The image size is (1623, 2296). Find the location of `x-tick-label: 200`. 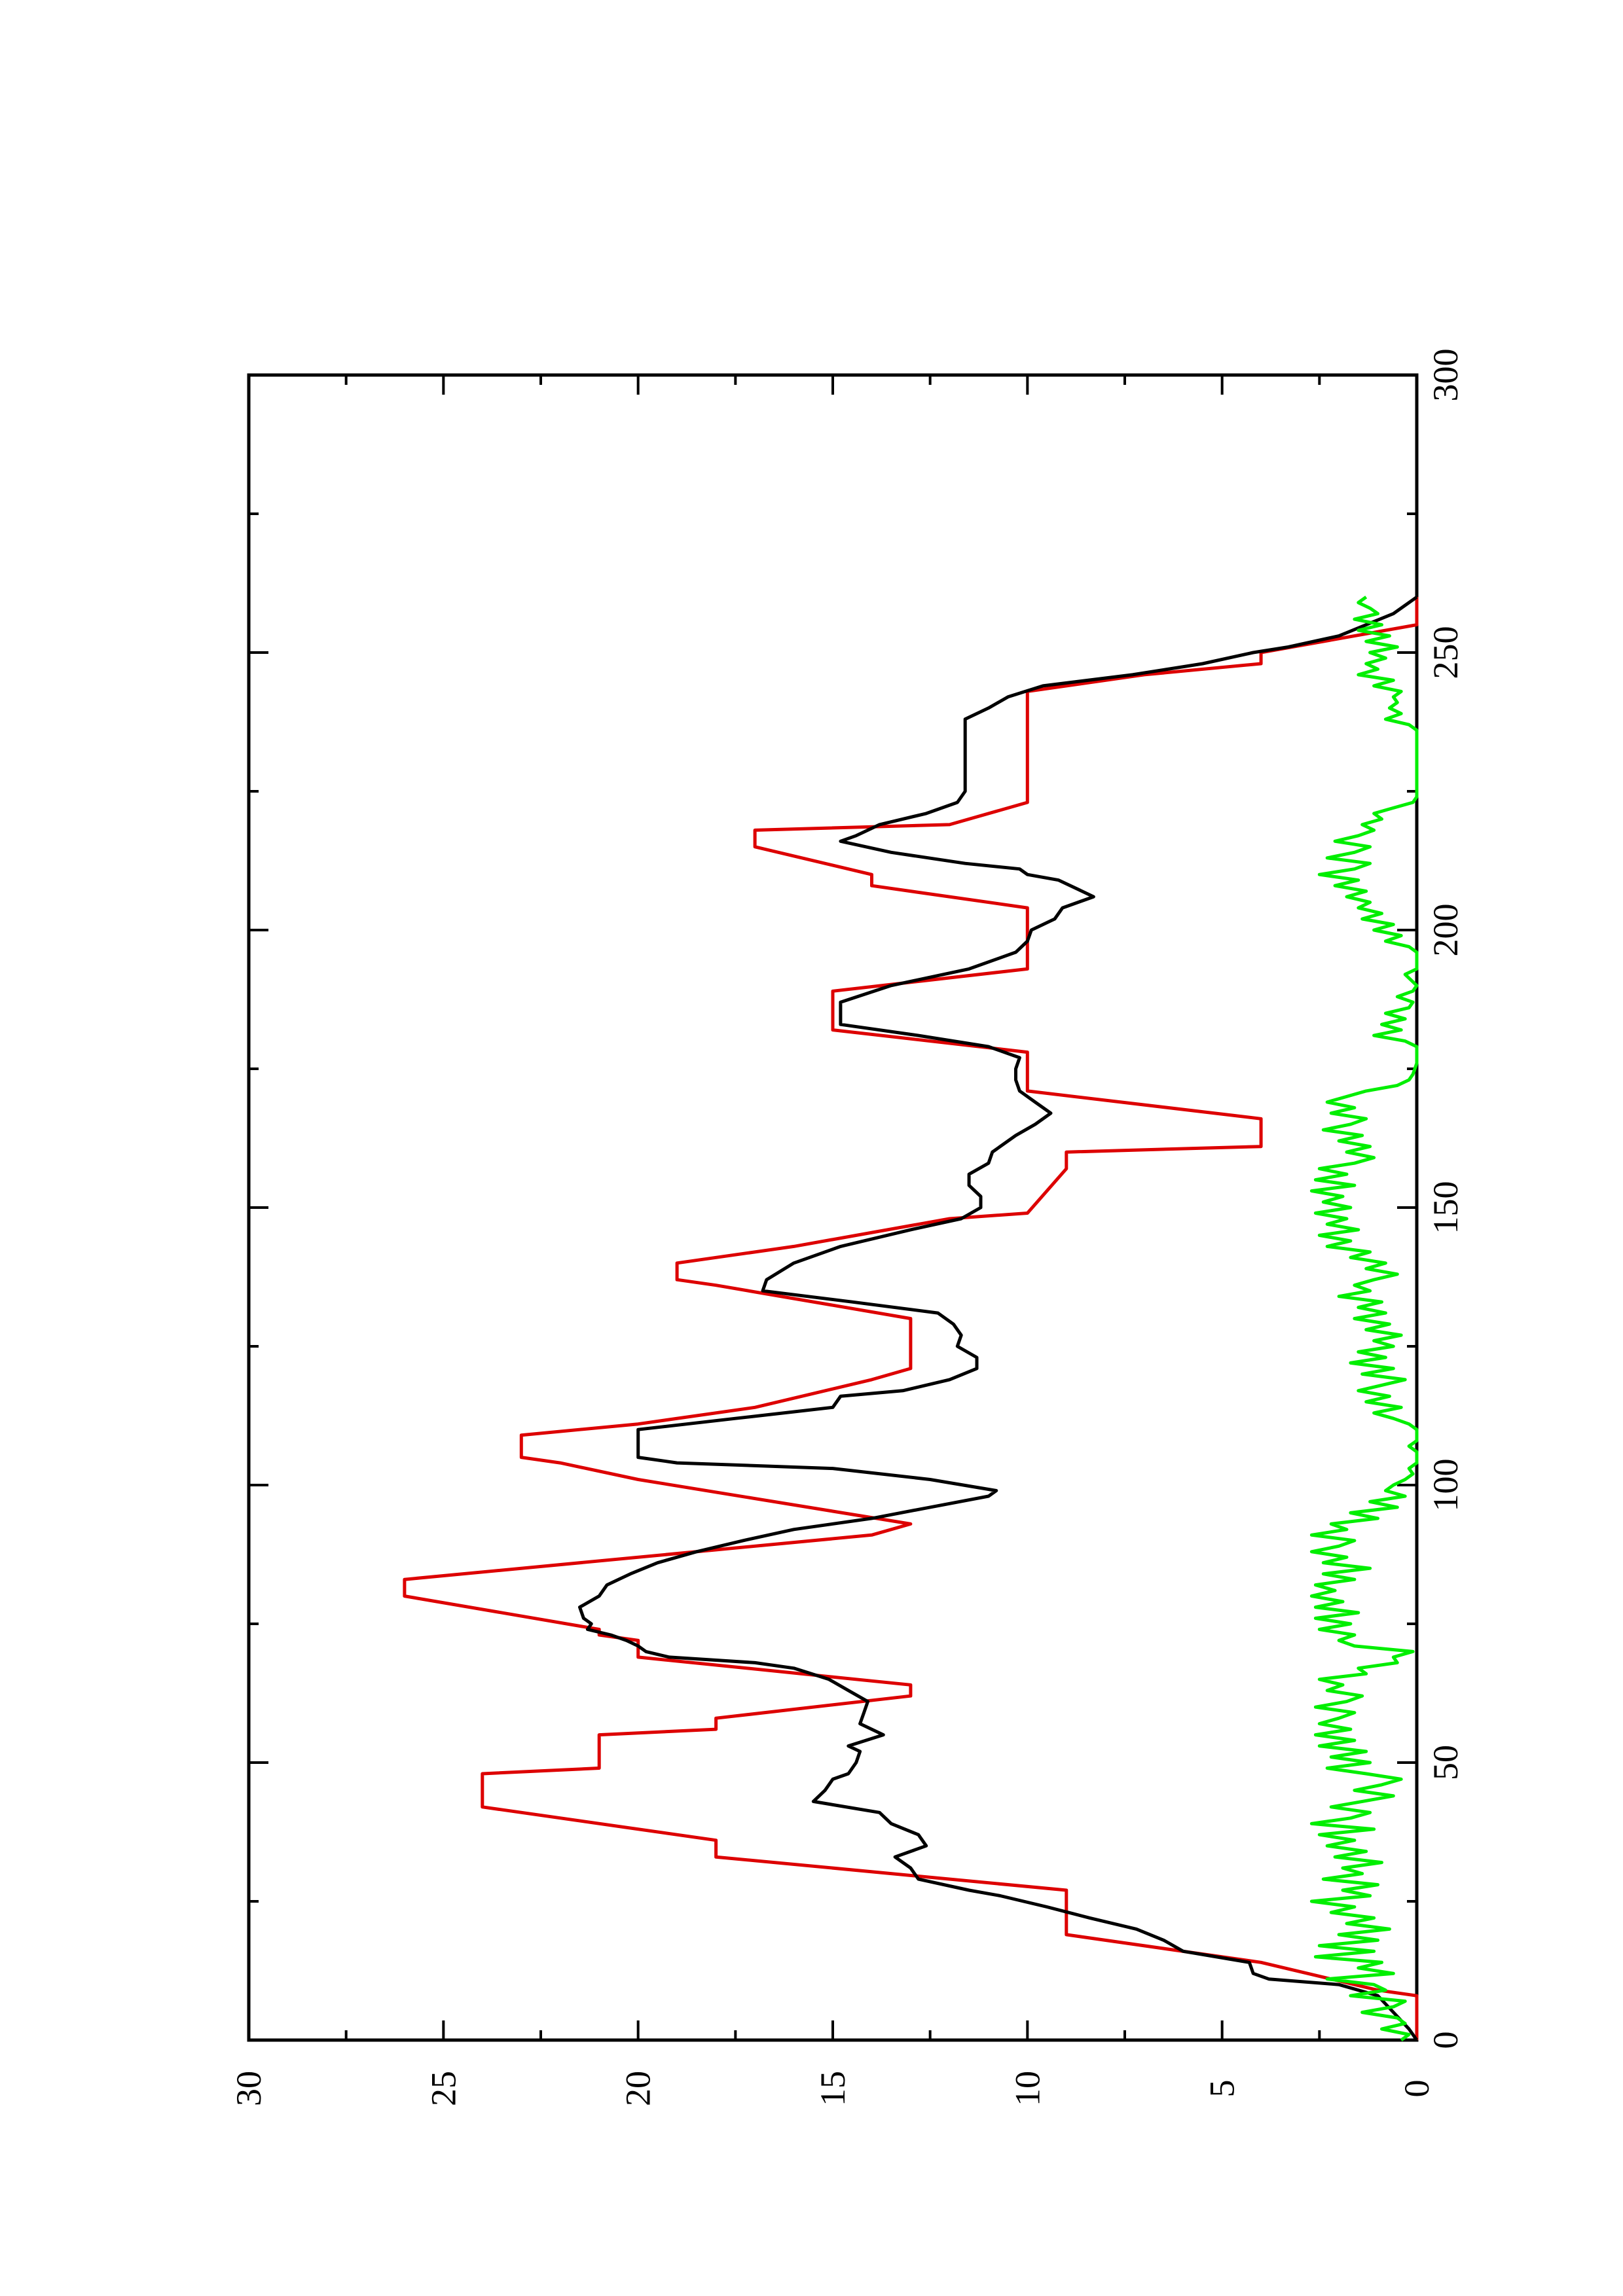

x-tick-label: 200 is located at coordinates (1445, 930).